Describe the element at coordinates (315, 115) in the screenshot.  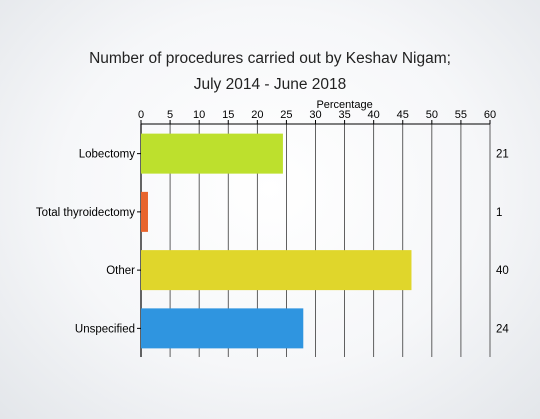
I see `x-tick-label: 30` at that location.